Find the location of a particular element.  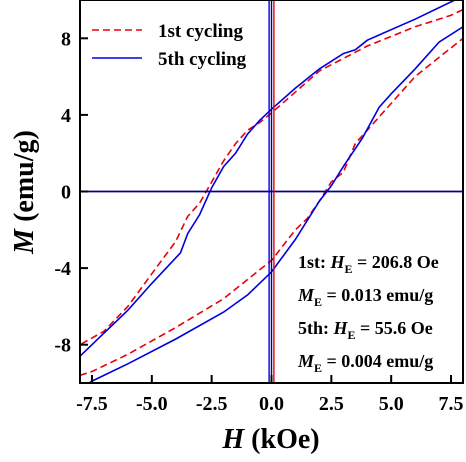

y-tick-label: -8 is located at coordinates (62, 346).